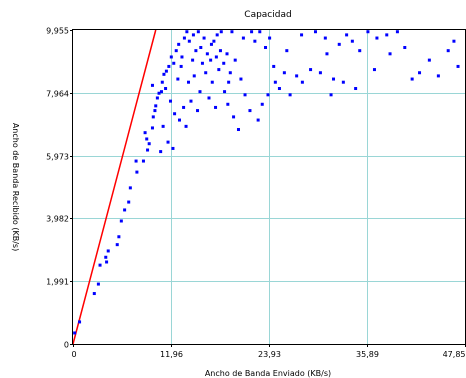 The image size is (466, 378). What do you see at coordinates (57, 94) in the screenshot?
I see `y-tick-label: 7,964` at bounding box center [57, 94].